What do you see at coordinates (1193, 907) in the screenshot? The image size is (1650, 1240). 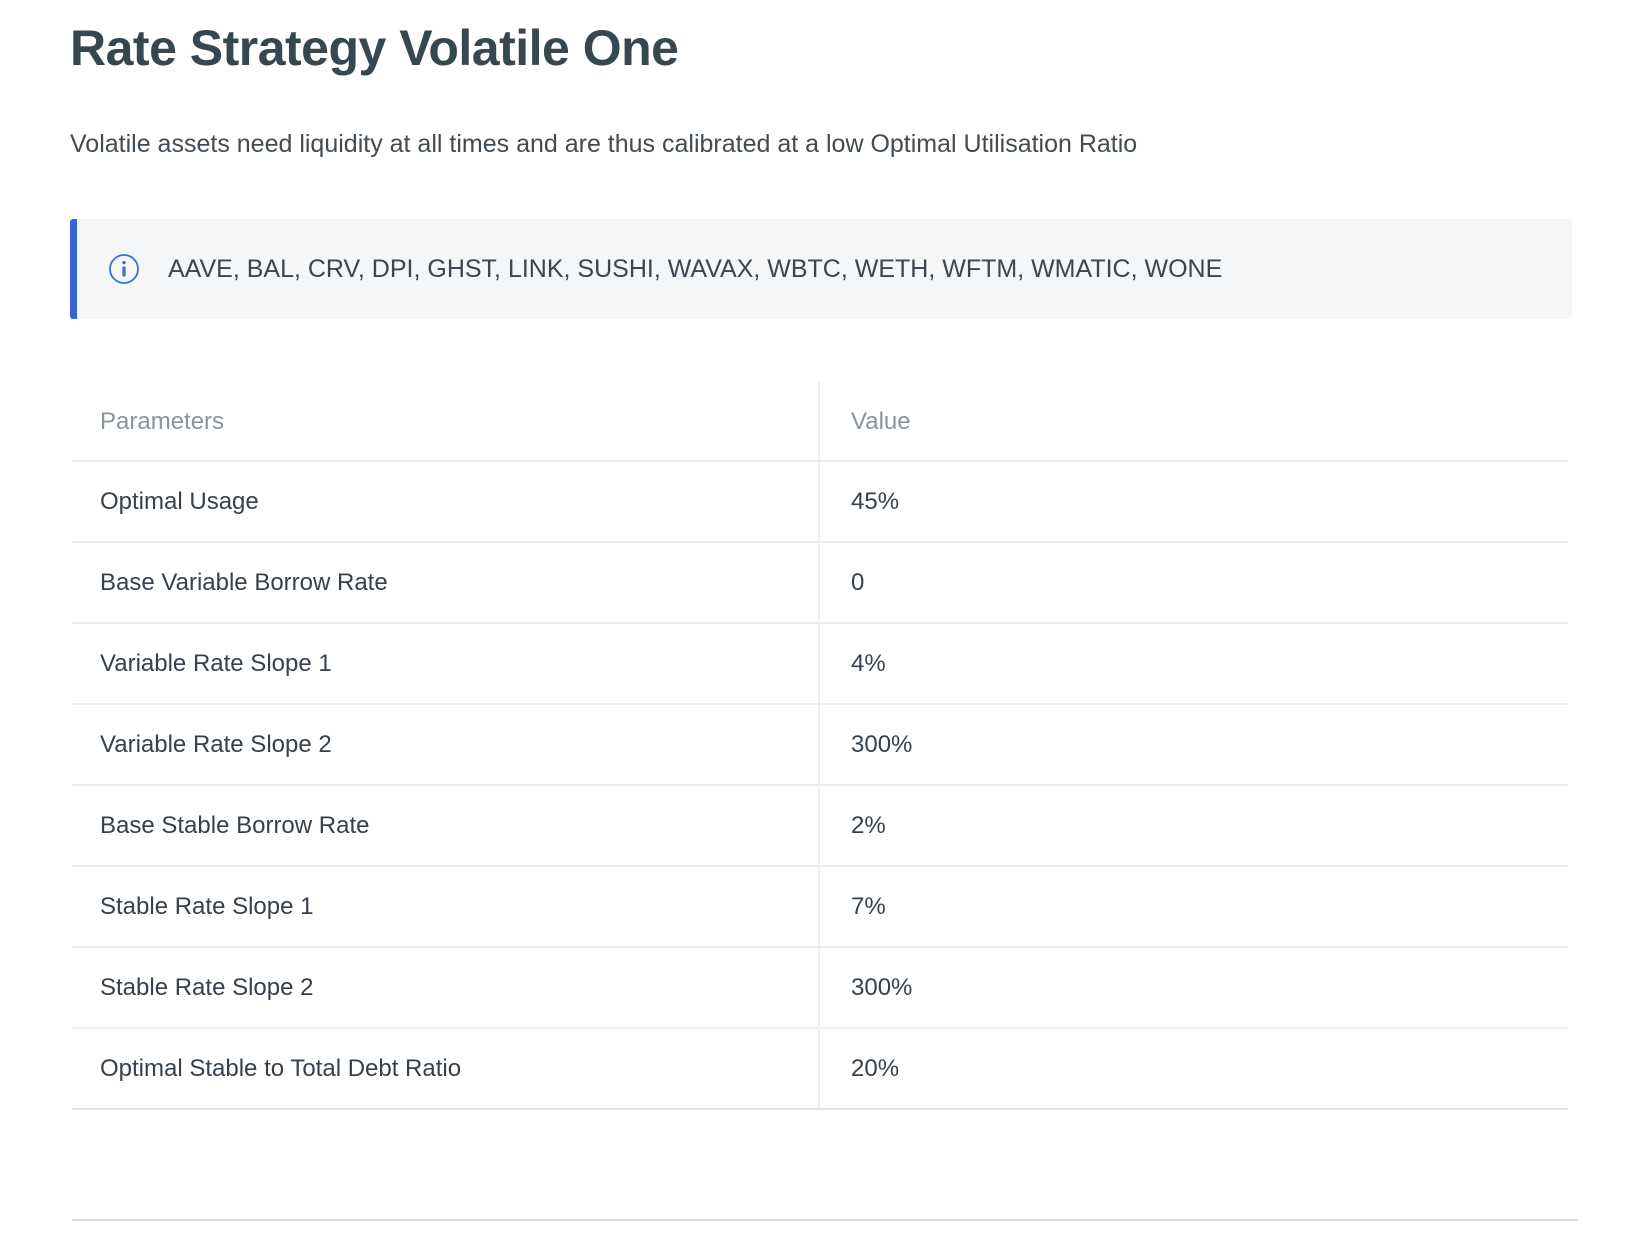 I see `parameter-value: 7%` at bounding box center [1193, 907].